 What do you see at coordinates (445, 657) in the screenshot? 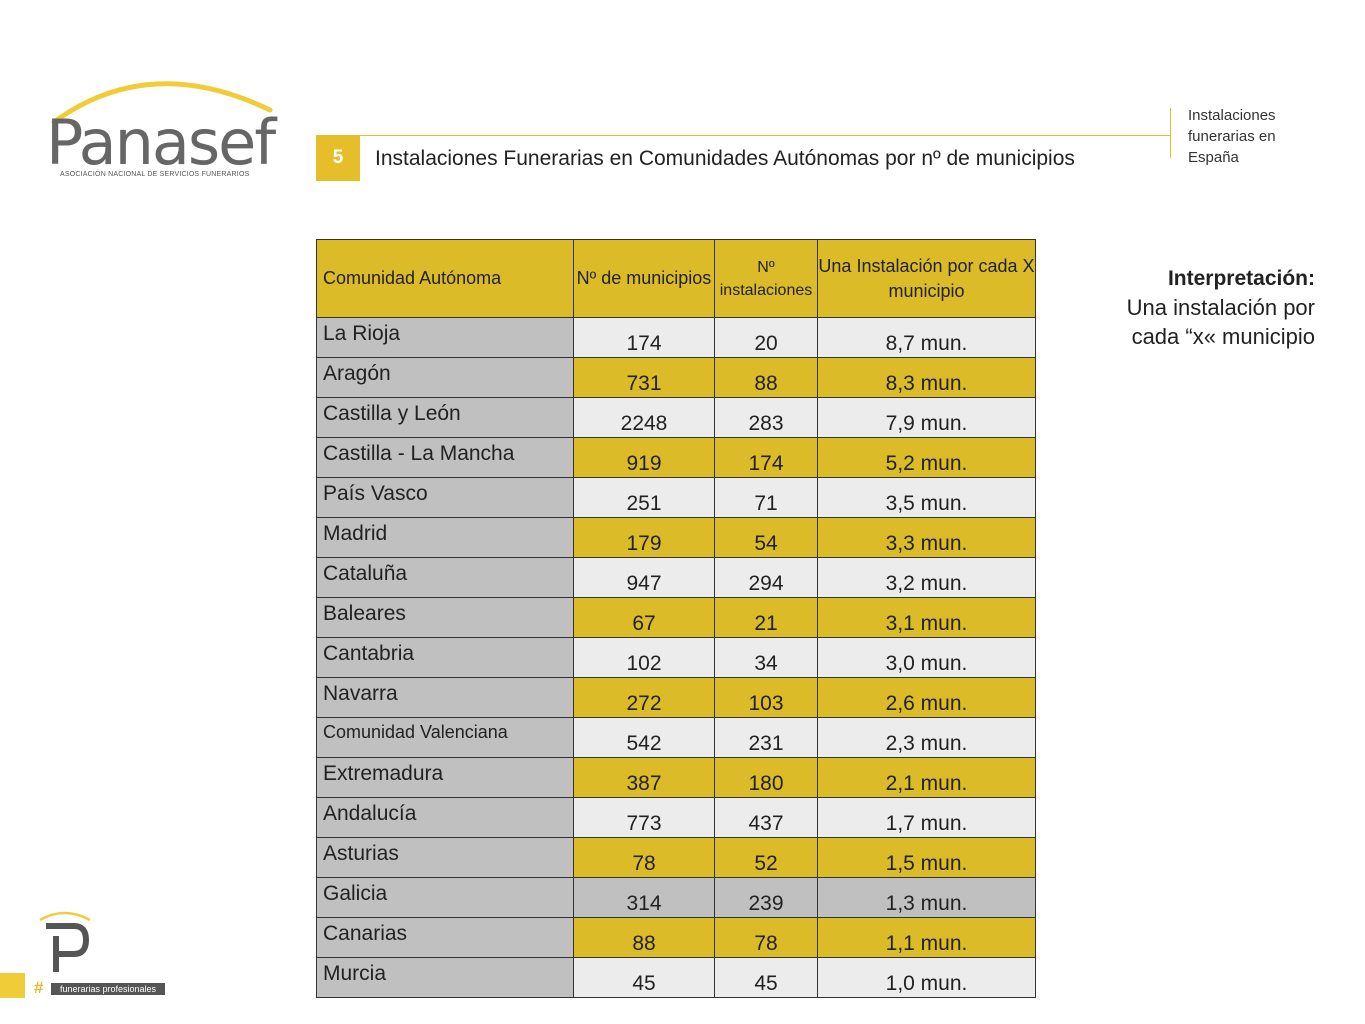
I see `comunidad-cell: Cantabria` at bounding box center [445, 657].